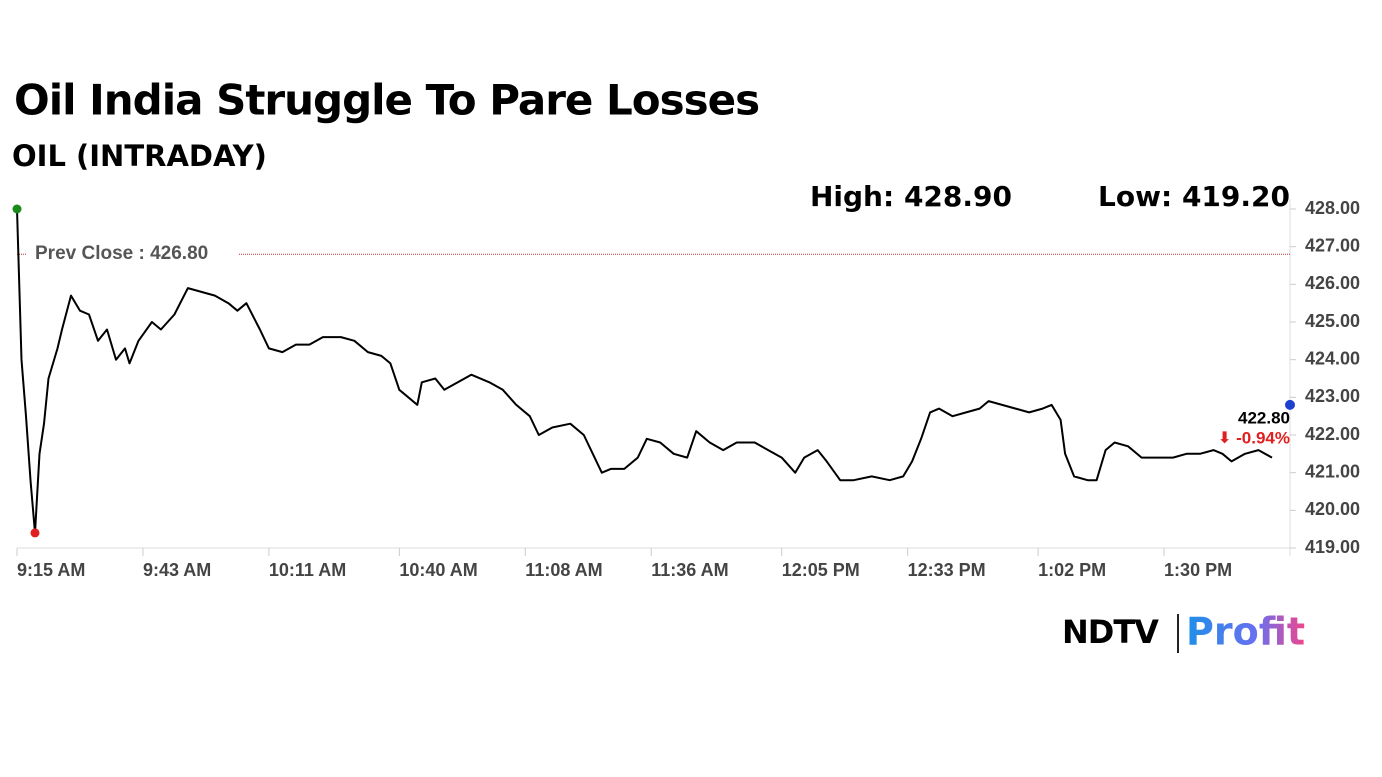  I want to click on x-tick-label: 1:02 PM, so click(1072, 570).